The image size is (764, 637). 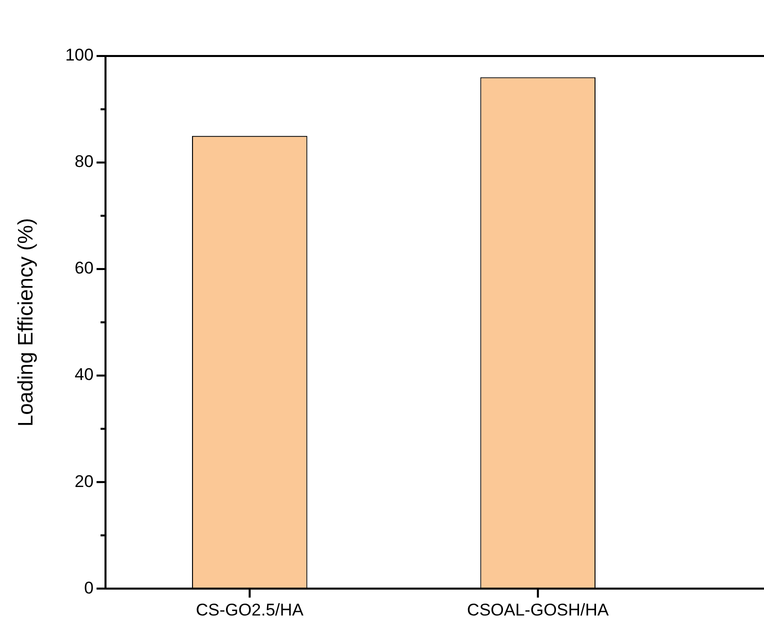 What do you see at coordinates (84, 481) in the screenshot?
I see `y-tick-label: 20` at bounding box center [84, 481].